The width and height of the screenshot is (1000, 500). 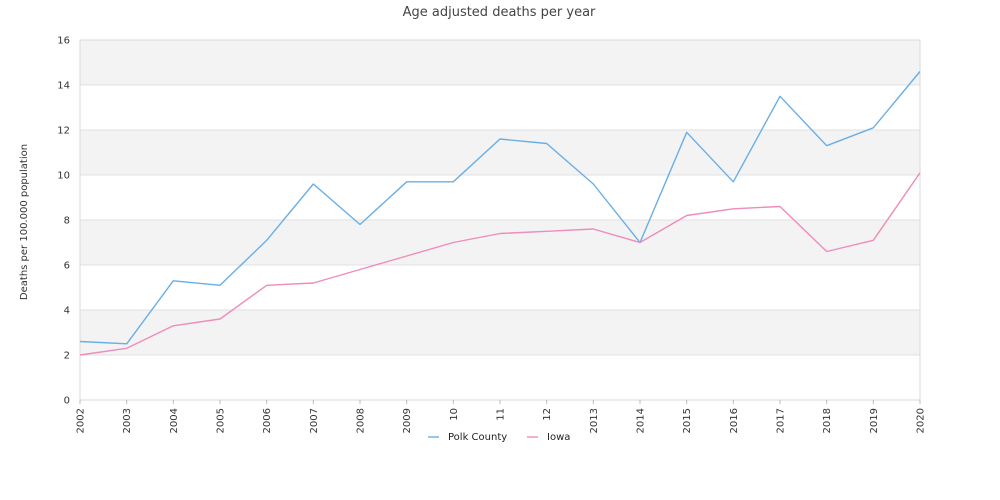 I want to click on y-tick-label: 10, so click(x=63, y=176).